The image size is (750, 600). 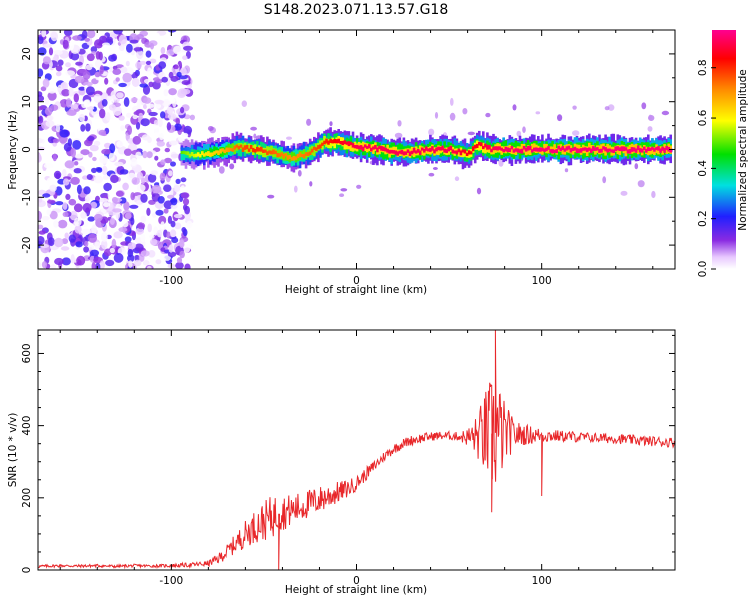 I want to click on y-tick-label: -10, so click(x=27, y=197).